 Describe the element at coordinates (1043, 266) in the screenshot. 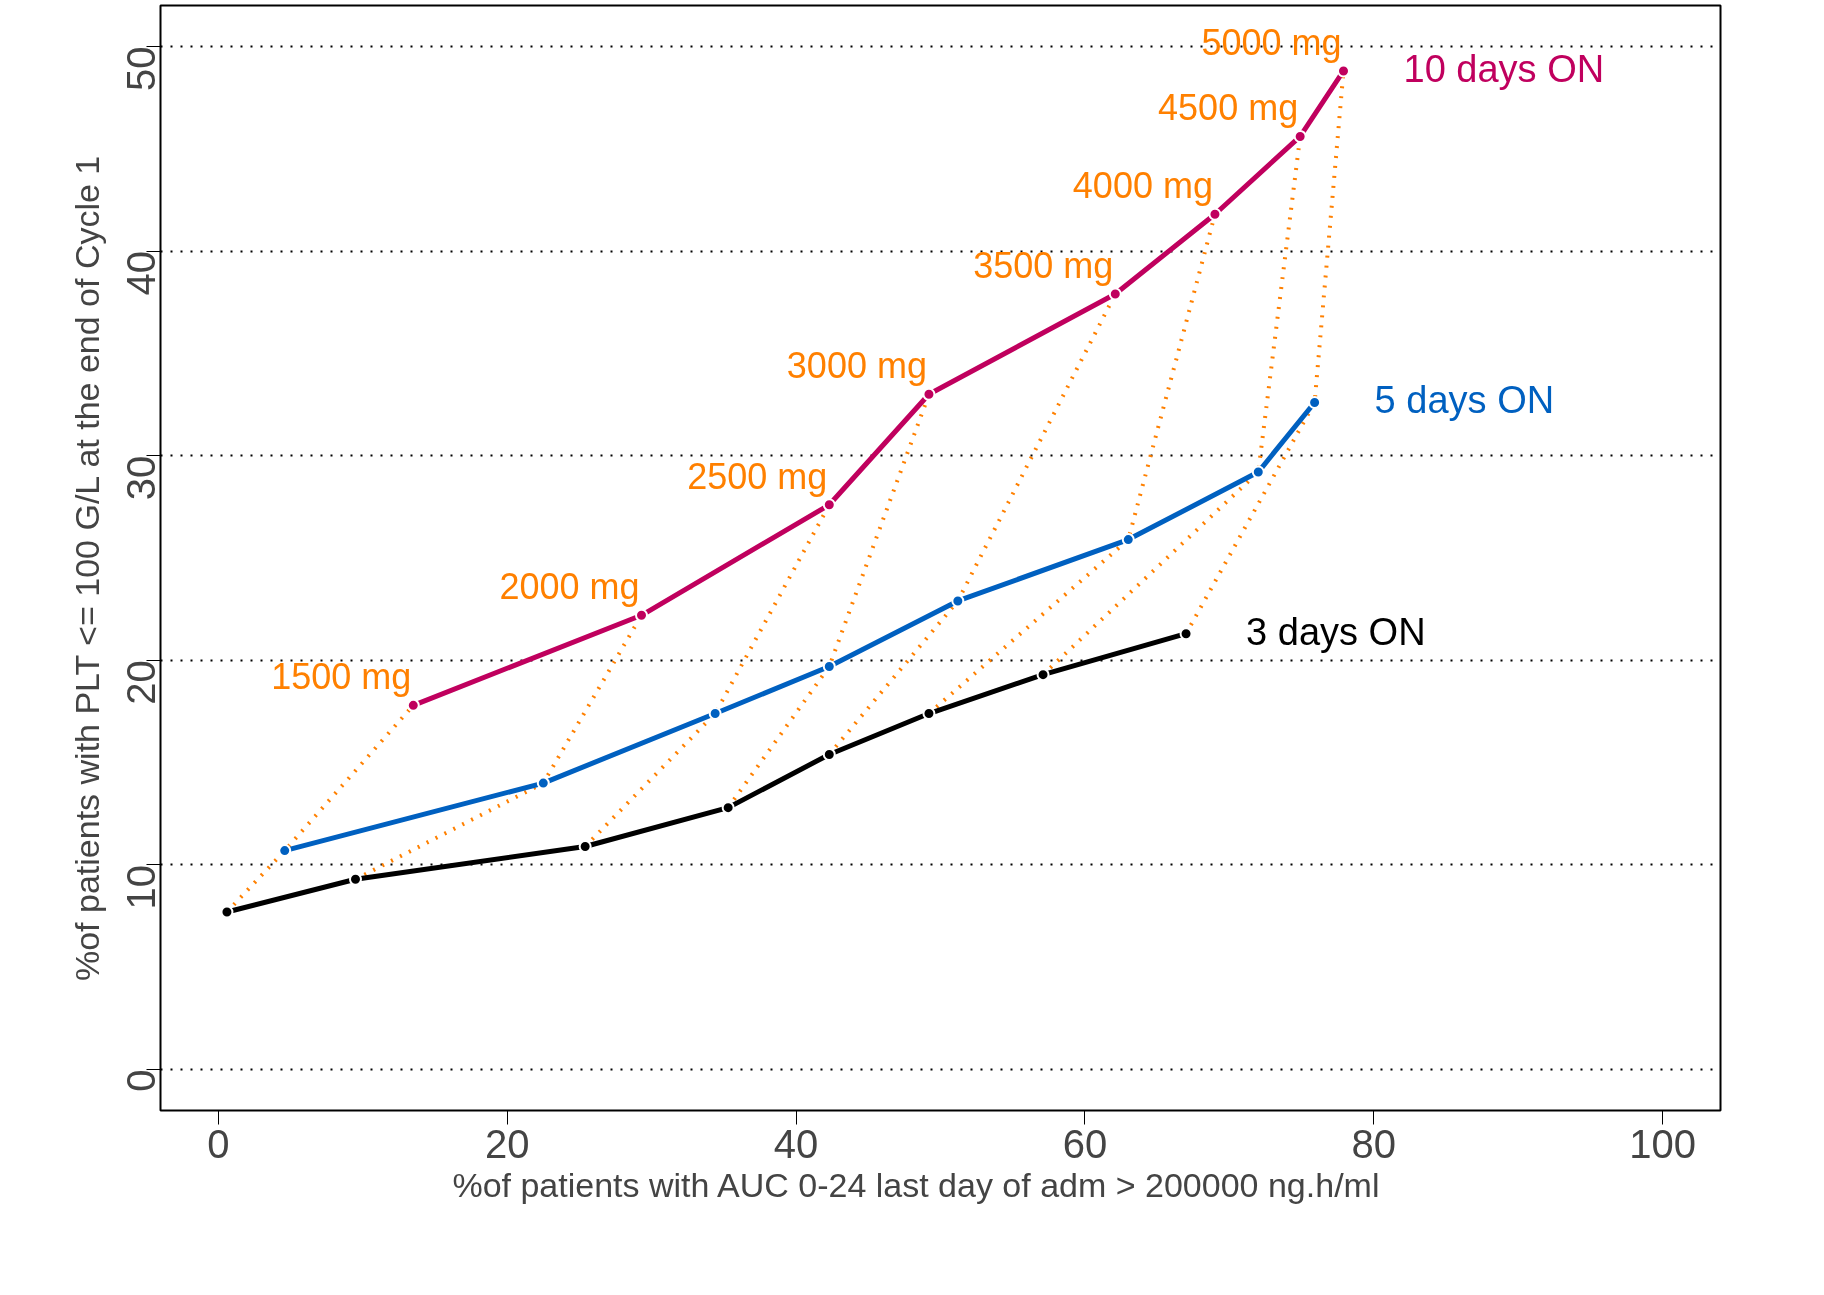

I see `series-label: 3500 mg` at that location.